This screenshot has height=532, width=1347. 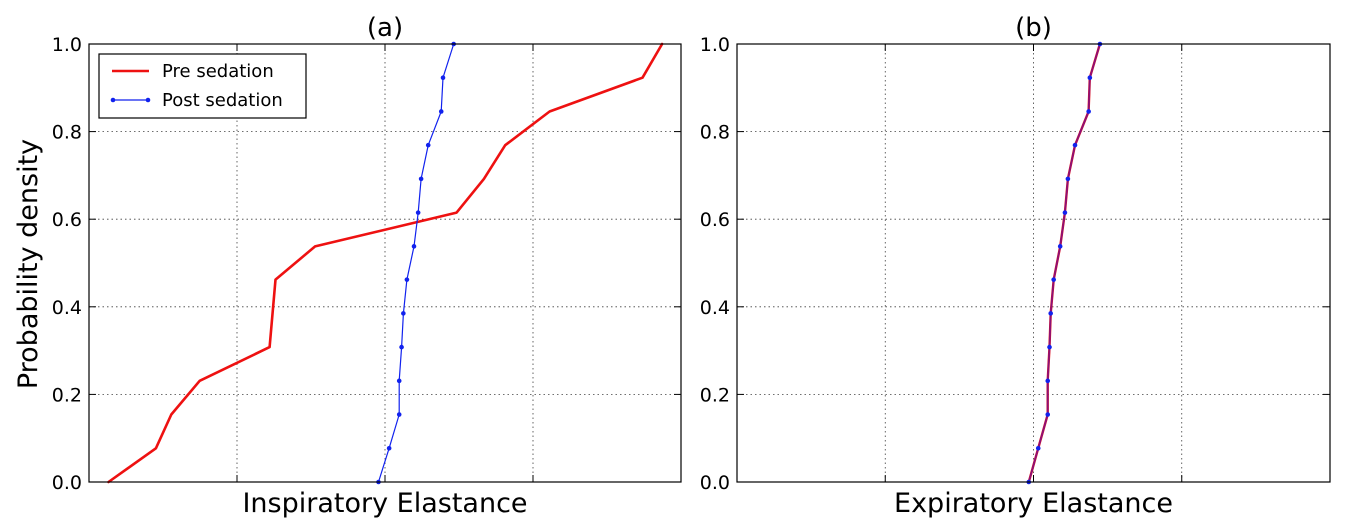 I want to click on x-axis-label: Inspiratory Elastance, so click(x=384, y=503).